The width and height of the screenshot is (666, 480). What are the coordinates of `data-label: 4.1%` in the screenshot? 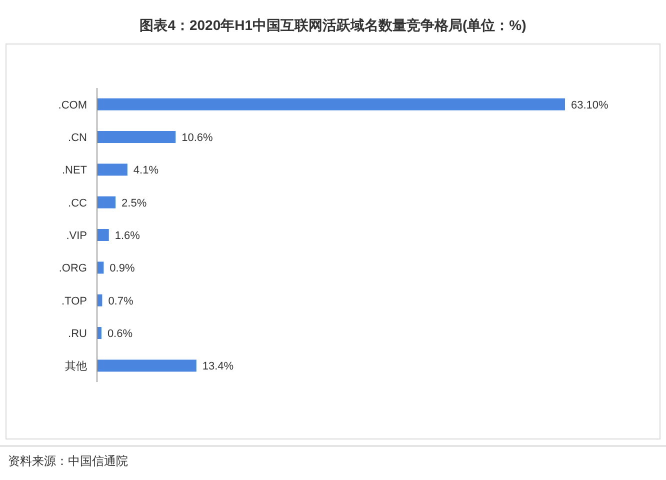 It's located at (145, 170).